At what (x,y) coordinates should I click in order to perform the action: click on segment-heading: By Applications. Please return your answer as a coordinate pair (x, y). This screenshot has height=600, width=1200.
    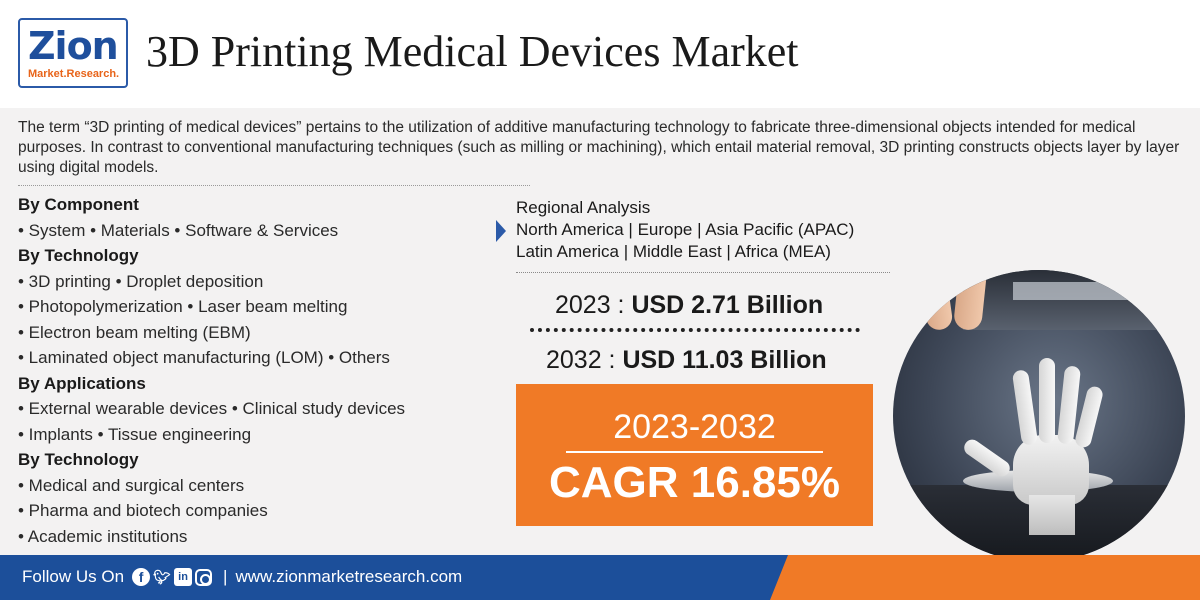
    Looking at the image, I should click on (82, 383).